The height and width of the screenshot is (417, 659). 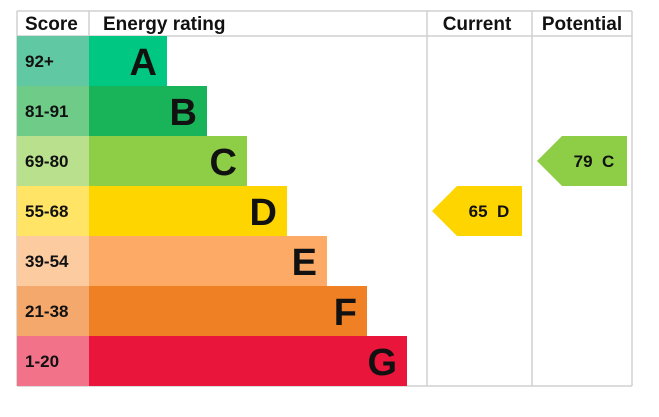 What do you see at coordinates (46, 111) in the screenshot?
I see `score-range-B: 81-91` at bounding box center [46, 111].